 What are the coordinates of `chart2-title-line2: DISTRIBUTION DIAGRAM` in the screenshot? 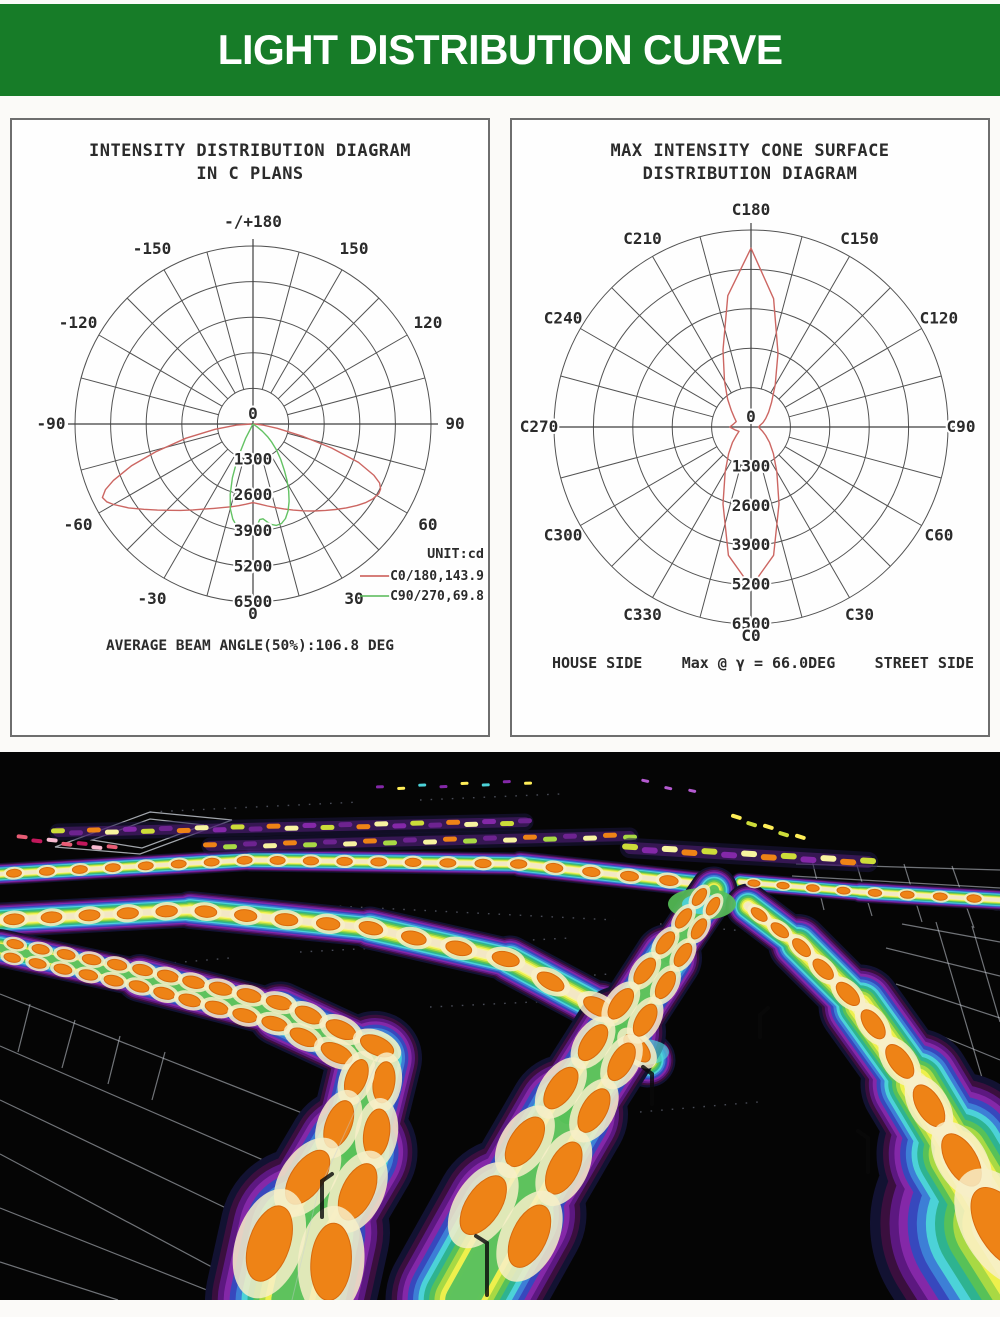 It's located at (749, 174).